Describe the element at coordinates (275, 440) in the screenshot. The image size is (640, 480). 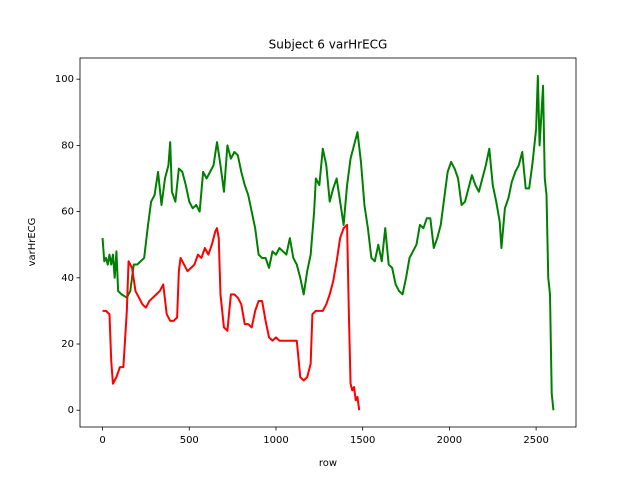
I see `x-tick-label: 1000` at that location.